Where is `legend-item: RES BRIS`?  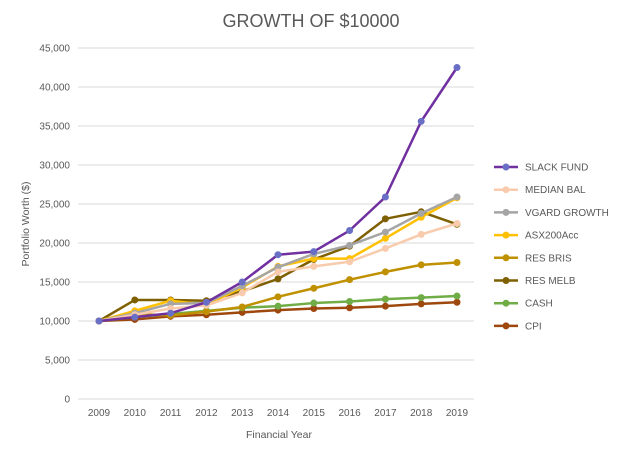 legend-item: RES BRIS is located at coordinates (533, 258).